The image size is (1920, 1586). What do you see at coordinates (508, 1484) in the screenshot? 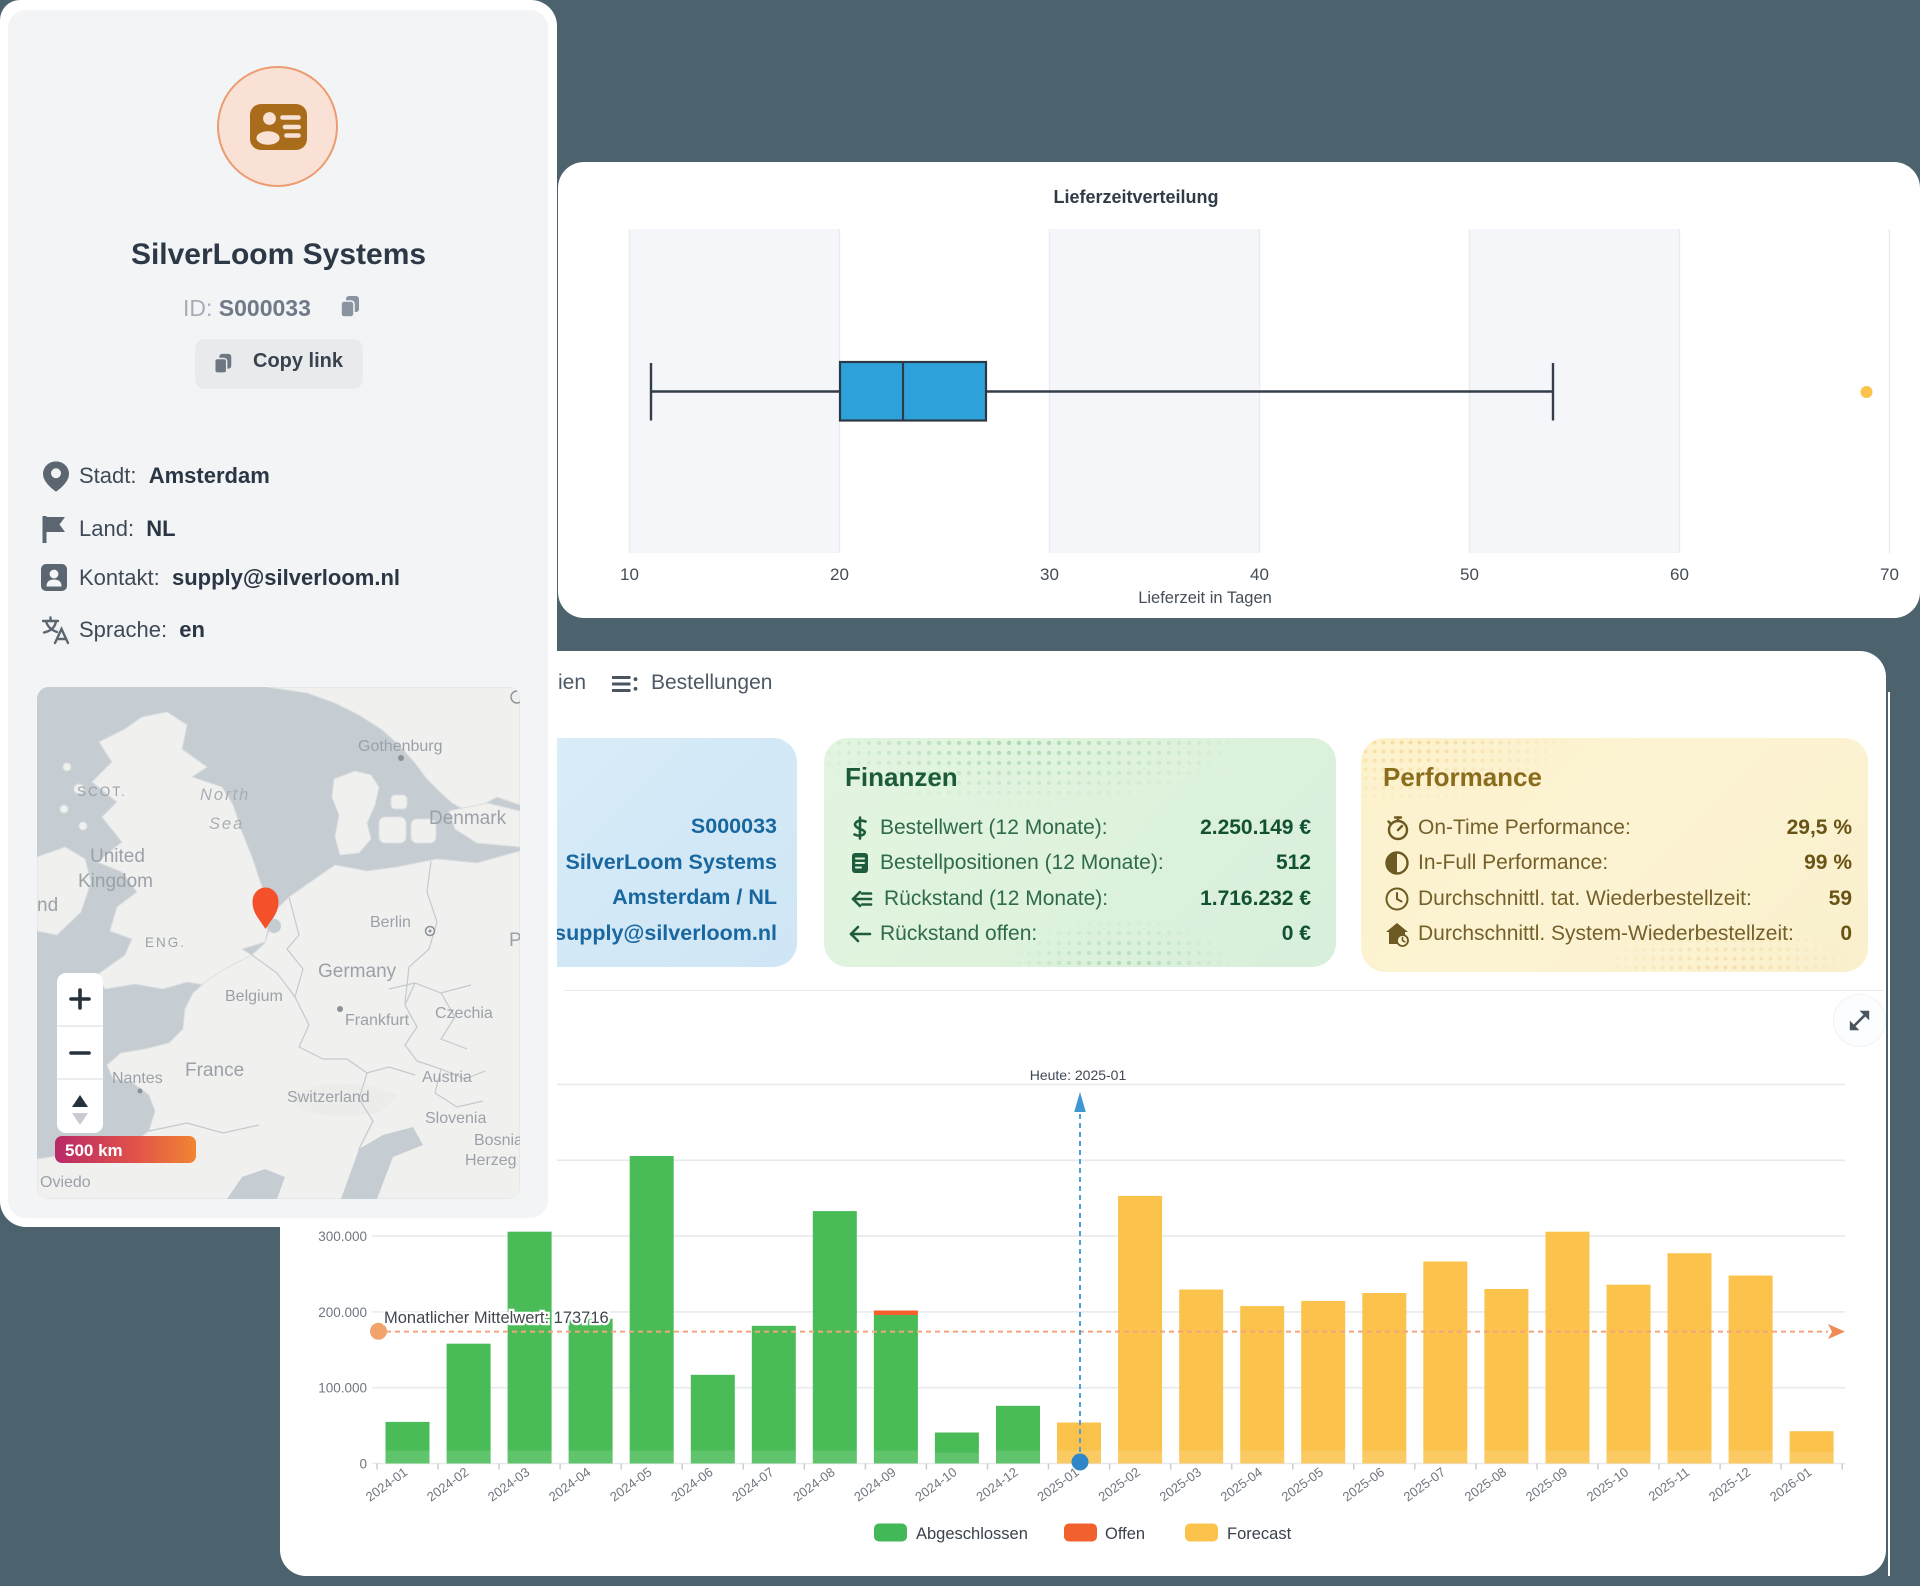
I see `svg-text: 2024-03` at bounding box center [508, 1484].